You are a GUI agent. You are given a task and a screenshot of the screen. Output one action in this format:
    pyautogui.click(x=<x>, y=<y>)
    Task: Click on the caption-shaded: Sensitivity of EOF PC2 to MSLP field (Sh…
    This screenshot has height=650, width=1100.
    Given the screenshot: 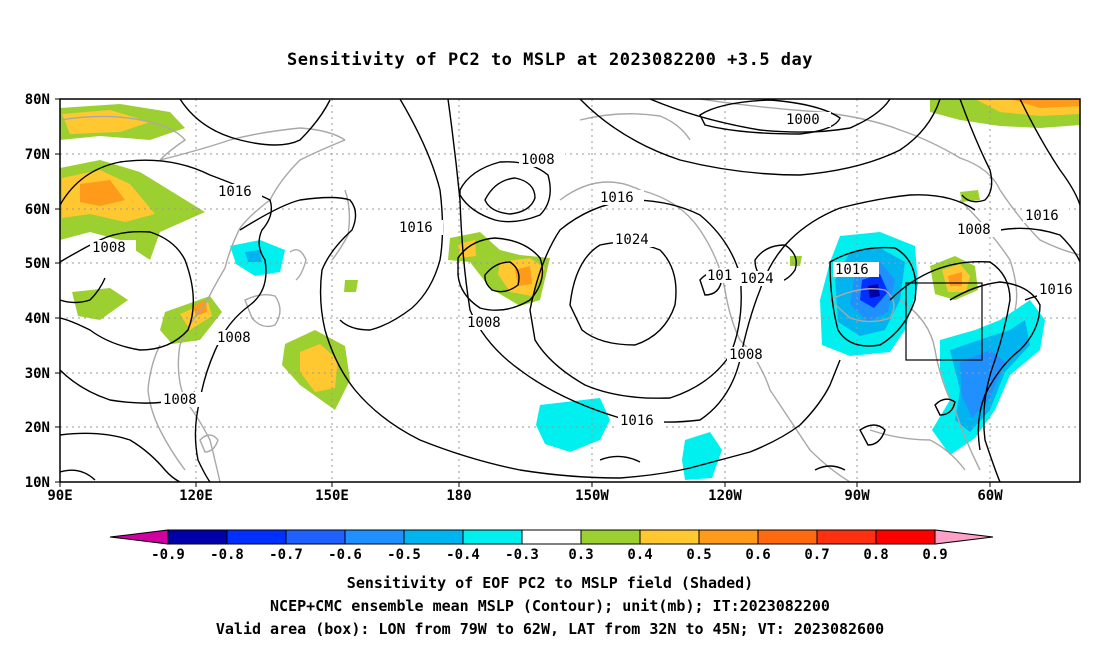 What is the action you would take?
    pyautogui.click(x=550, y=583)
    